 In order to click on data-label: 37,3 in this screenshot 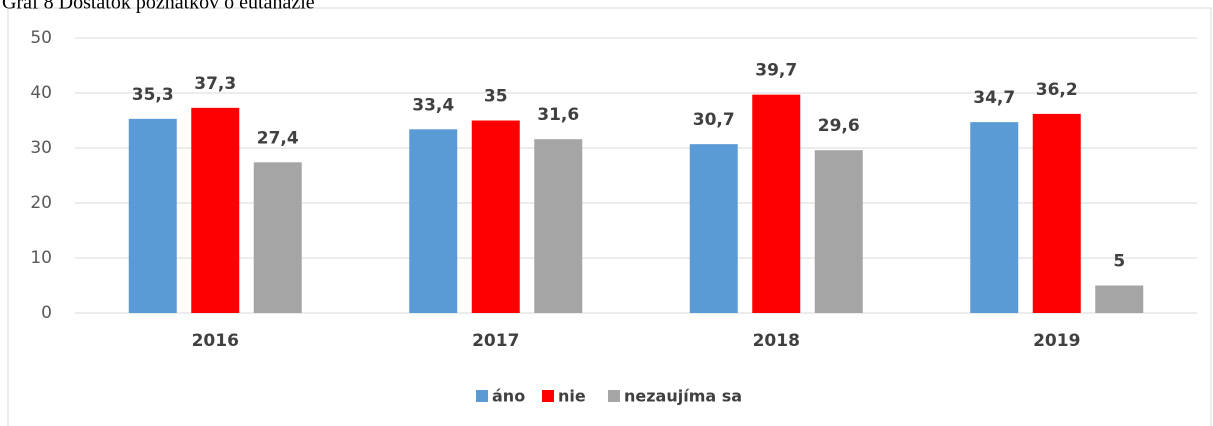, I will do `click(215, 84)`.